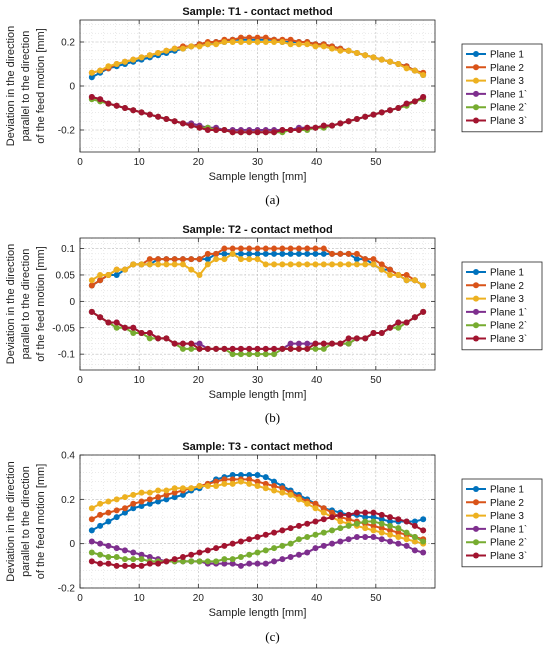 The height and width of the screenshot is (651, 550). What do you see at coordinates (507, 490) in the screenshot?
I see `legend-label: Plane 1` at bounding box center [507, 490].